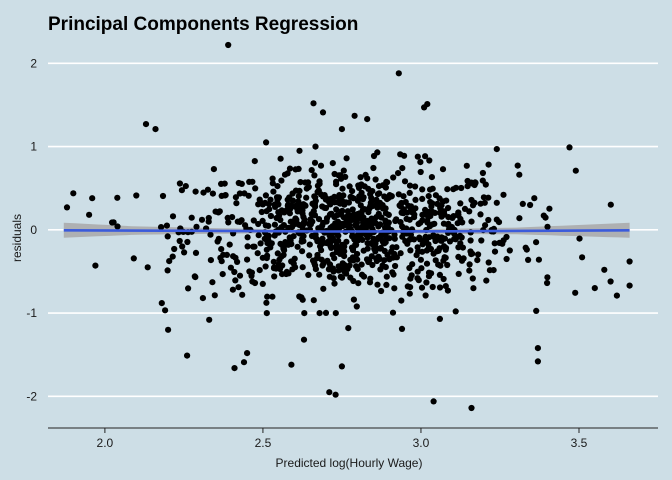  Describe the element at coordinates (17, 238) in the screenshot. I see `y-axis-label: residuals` at that location.